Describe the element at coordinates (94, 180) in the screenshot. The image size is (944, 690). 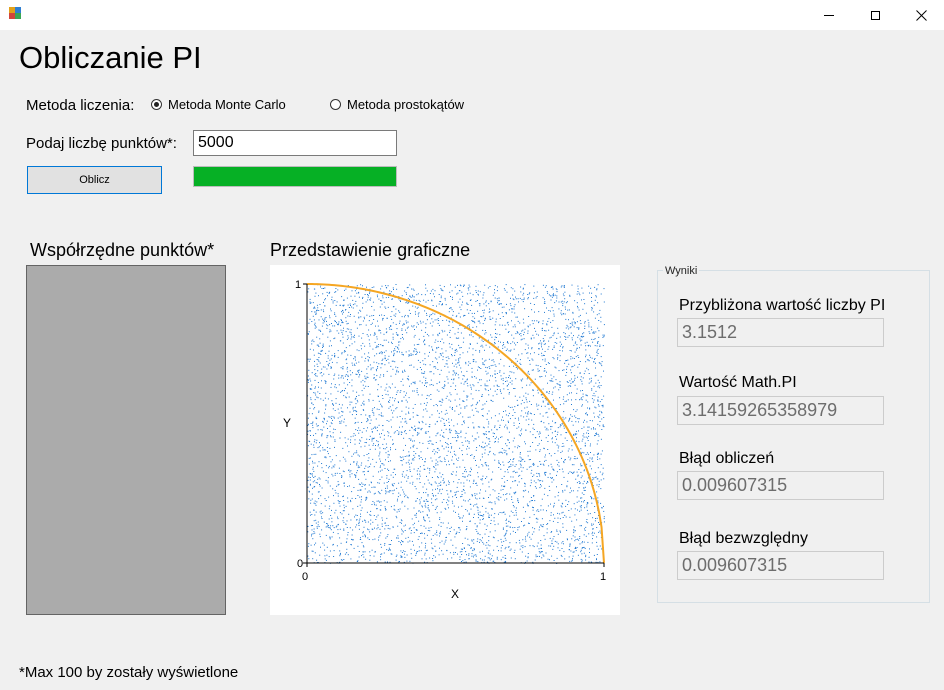
I see `calculate-button: Oblicz` at that location.